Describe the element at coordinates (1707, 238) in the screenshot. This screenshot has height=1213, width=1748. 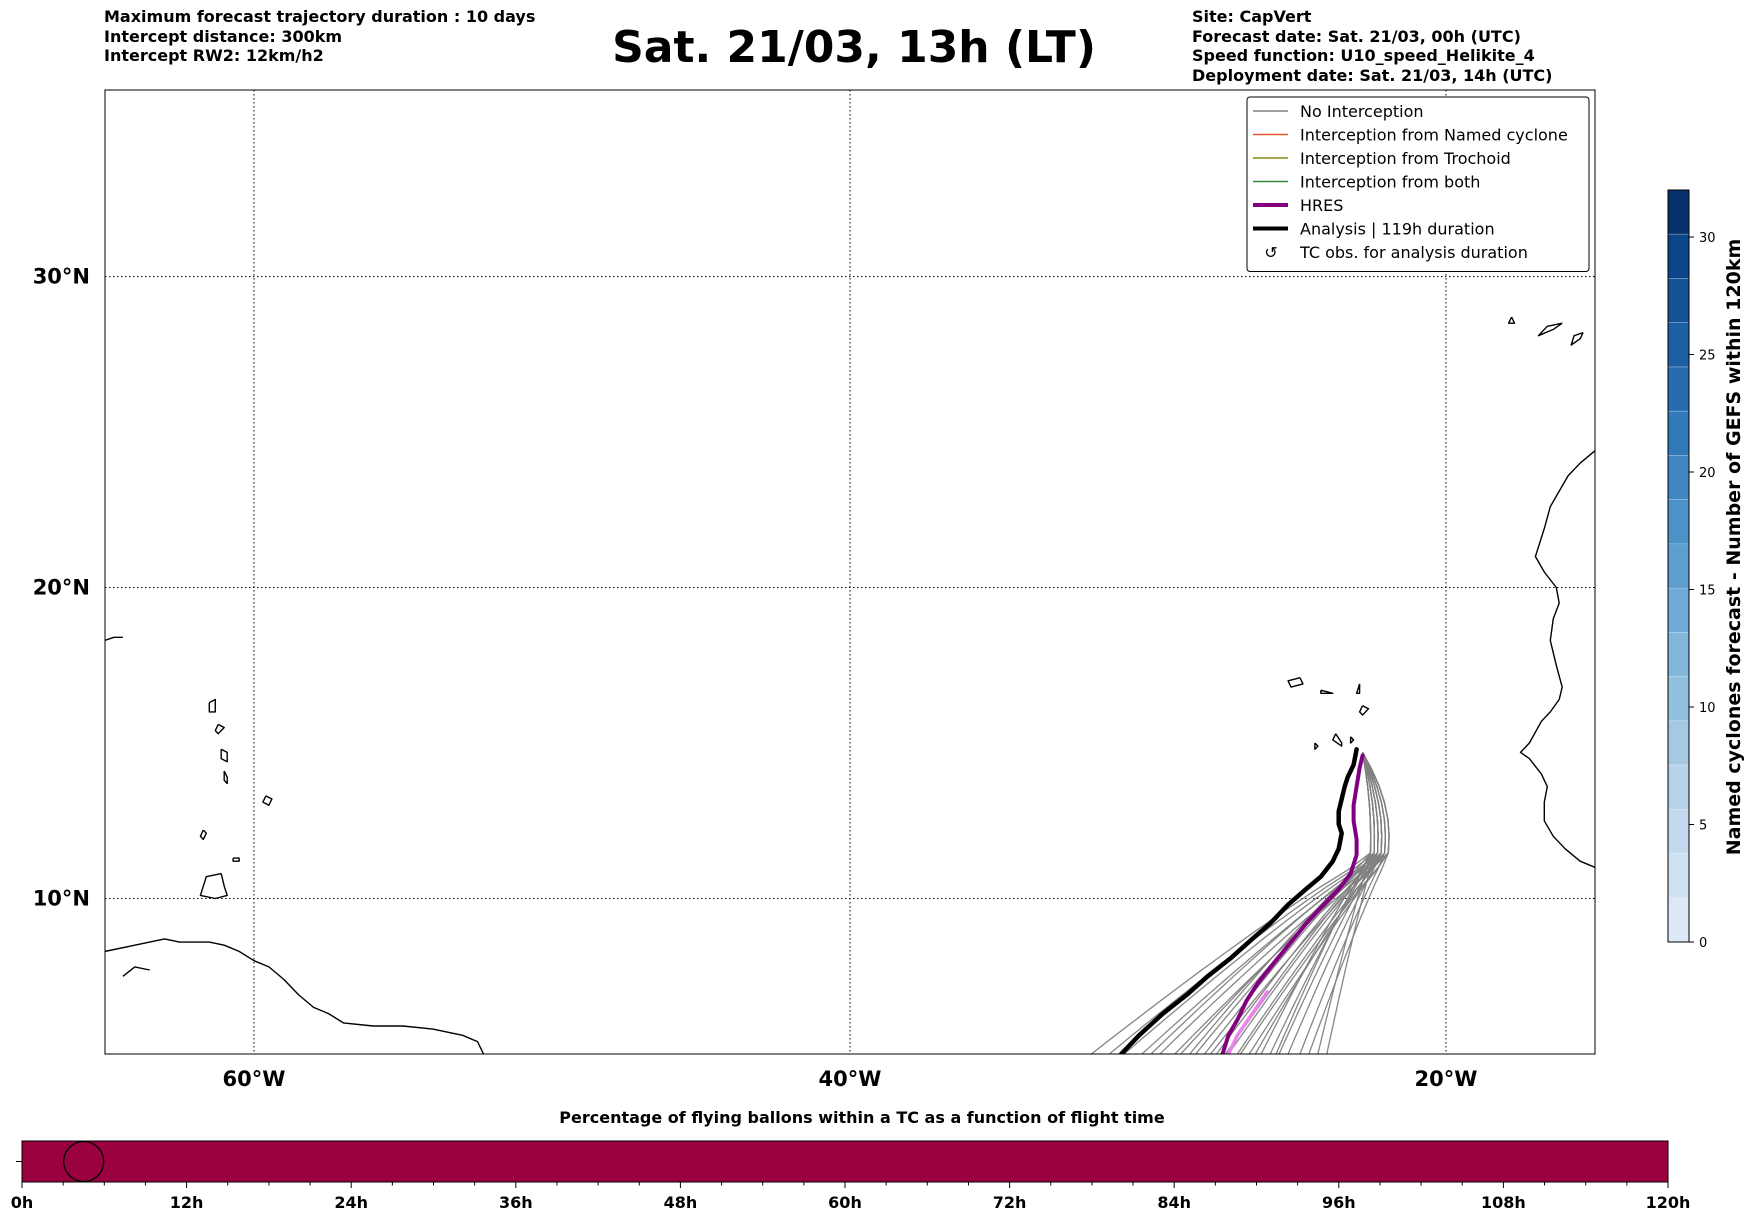
I see `colorbar-tick-label-6: 30` at that location.